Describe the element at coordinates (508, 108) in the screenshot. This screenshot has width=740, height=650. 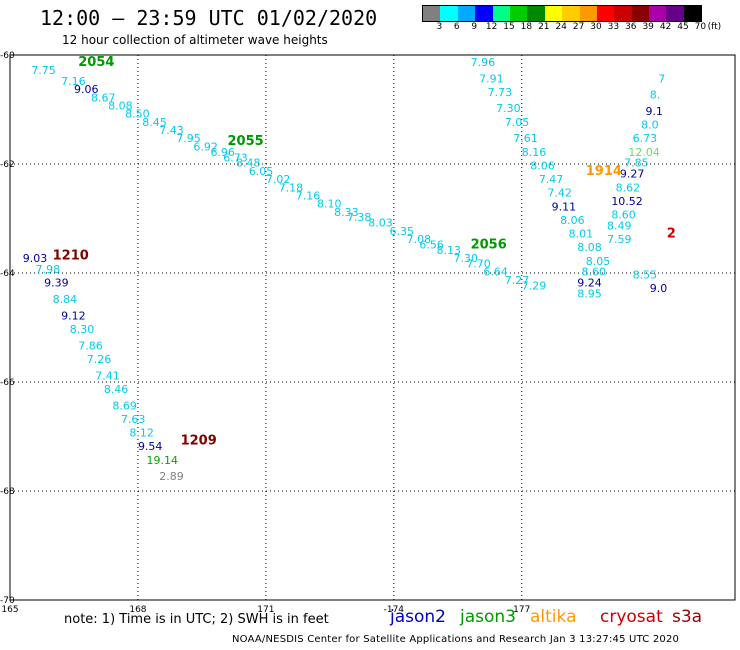
I see `wave-height-value: 7.30` at that location.